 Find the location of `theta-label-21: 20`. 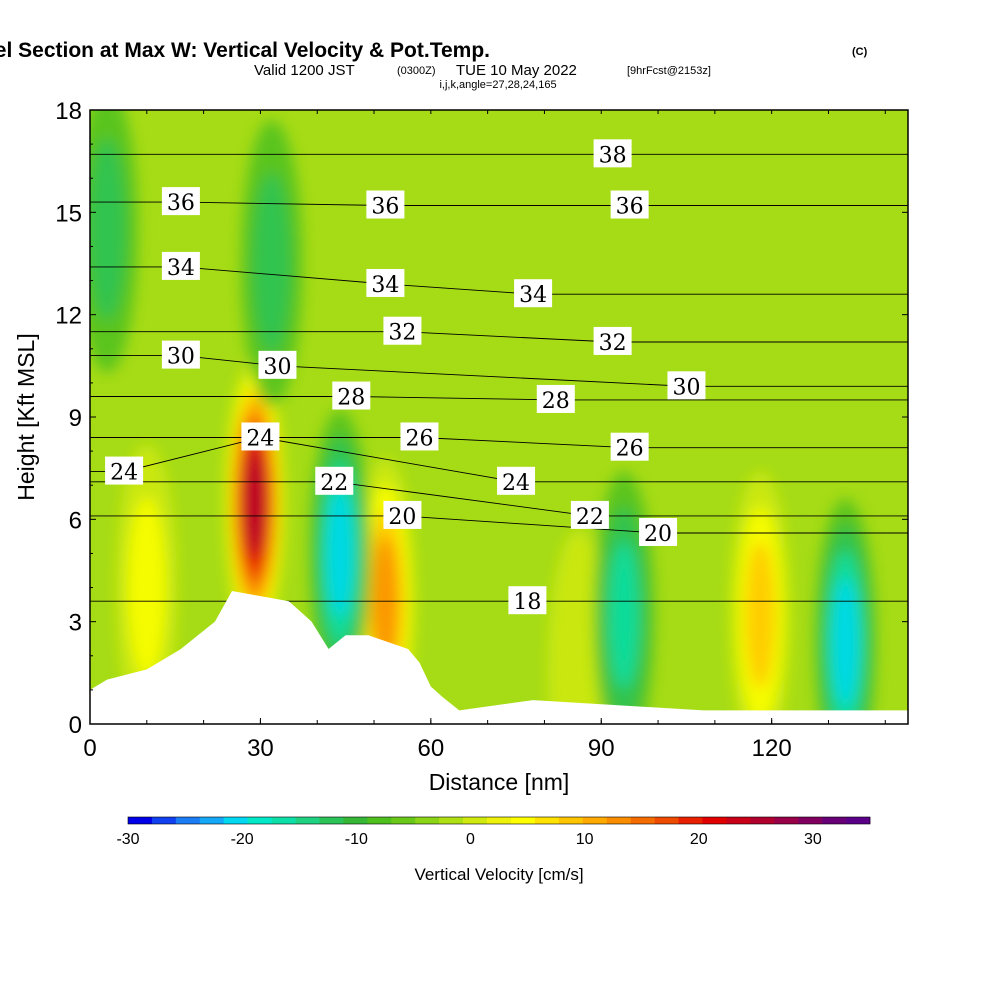

theta-label-21: 20 is located at coordinates (402, 515).